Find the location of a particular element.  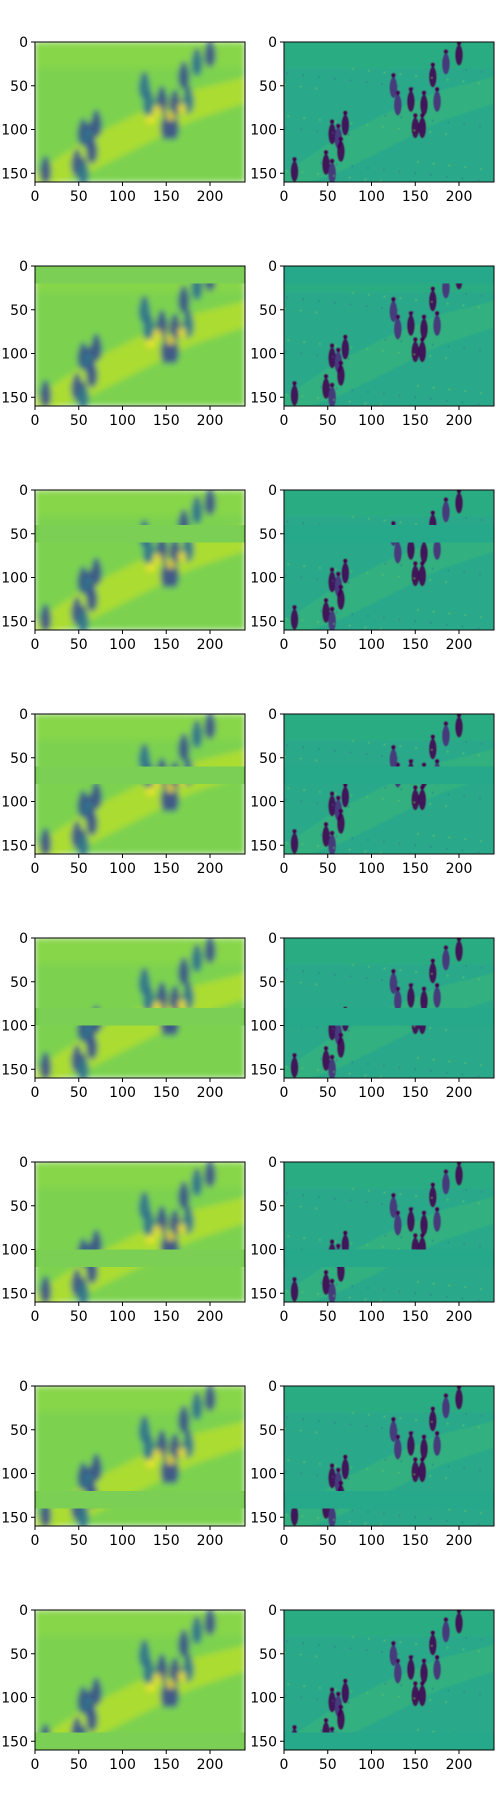

right-panel-row-1: 0 50 100 150 200 0 50 100 150 is located at coordinates (372, 120).